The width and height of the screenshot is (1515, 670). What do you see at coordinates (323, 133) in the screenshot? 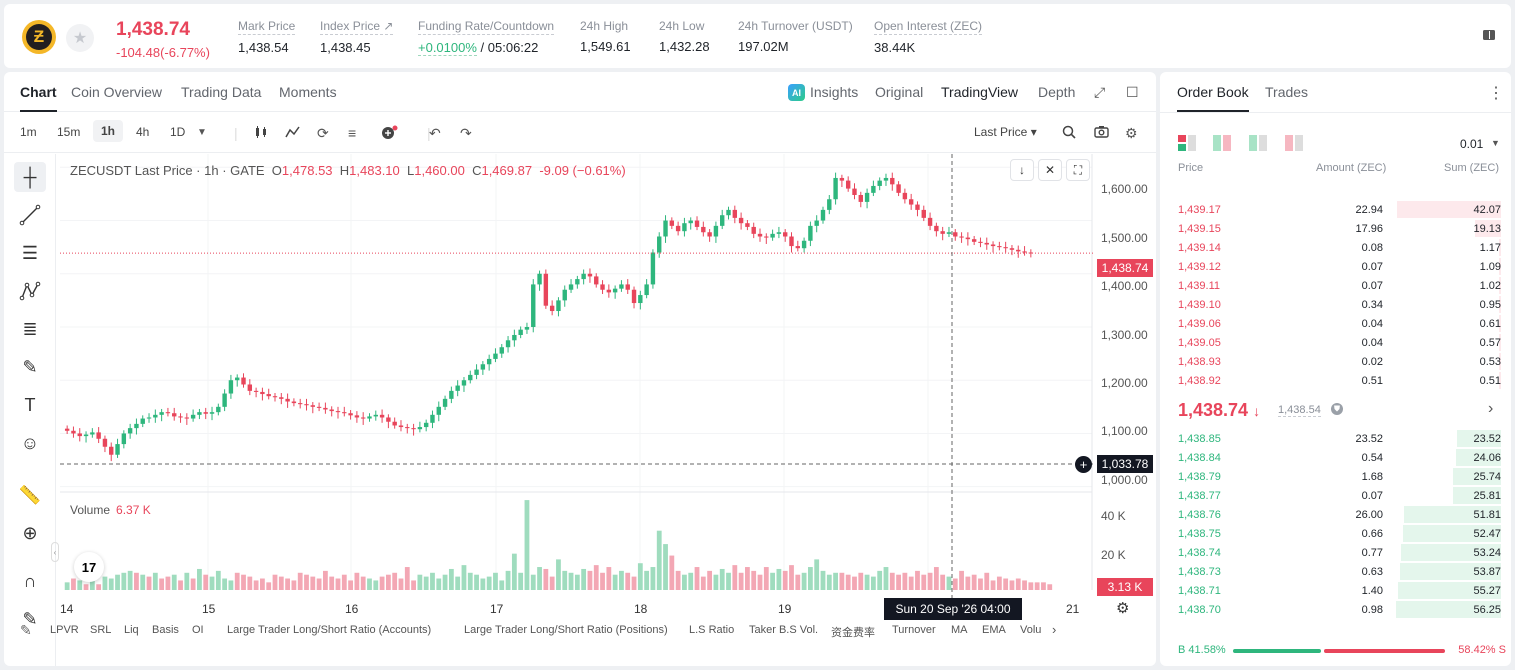
I see `replay-icon: ⟳` at bounding box center [323, 133].